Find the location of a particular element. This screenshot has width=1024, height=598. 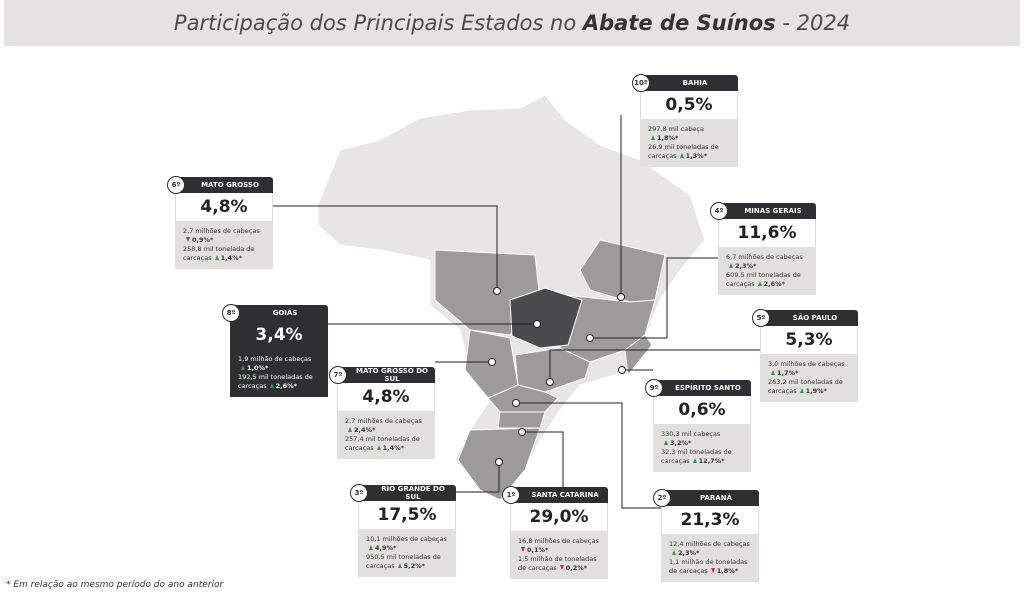

state-share: 0,5% is located at coordinates (689, 105).